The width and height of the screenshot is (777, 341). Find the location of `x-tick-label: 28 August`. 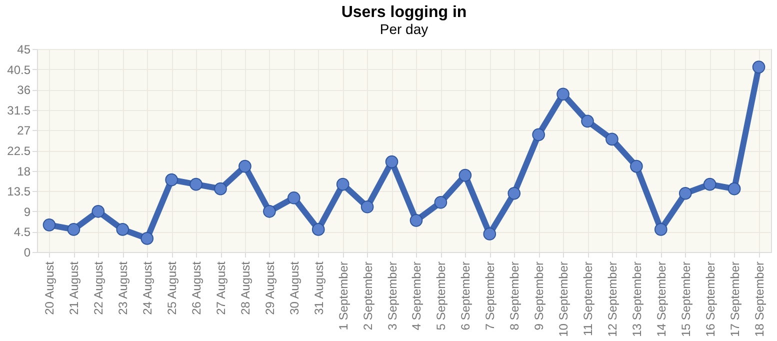

x-tick-label: 28 August is located at coordinates (245, 287).